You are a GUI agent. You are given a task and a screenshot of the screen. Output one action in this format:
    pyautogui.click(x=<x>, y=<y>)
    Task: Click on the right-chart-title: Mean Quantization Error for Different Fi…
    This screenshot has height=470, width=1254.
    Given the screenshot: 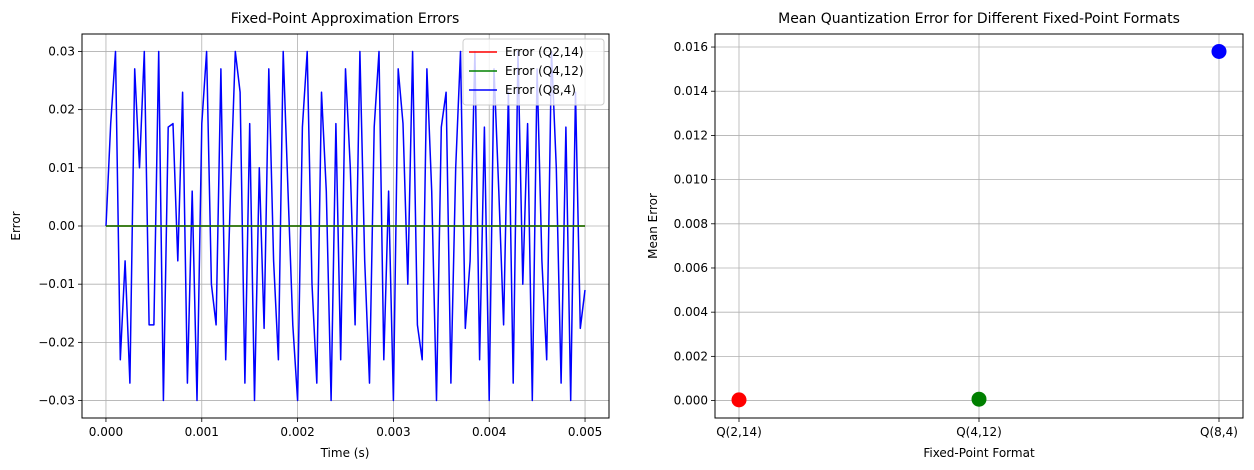 What is the action you would take?
    pyautogui.click(x=979, y=19)
    